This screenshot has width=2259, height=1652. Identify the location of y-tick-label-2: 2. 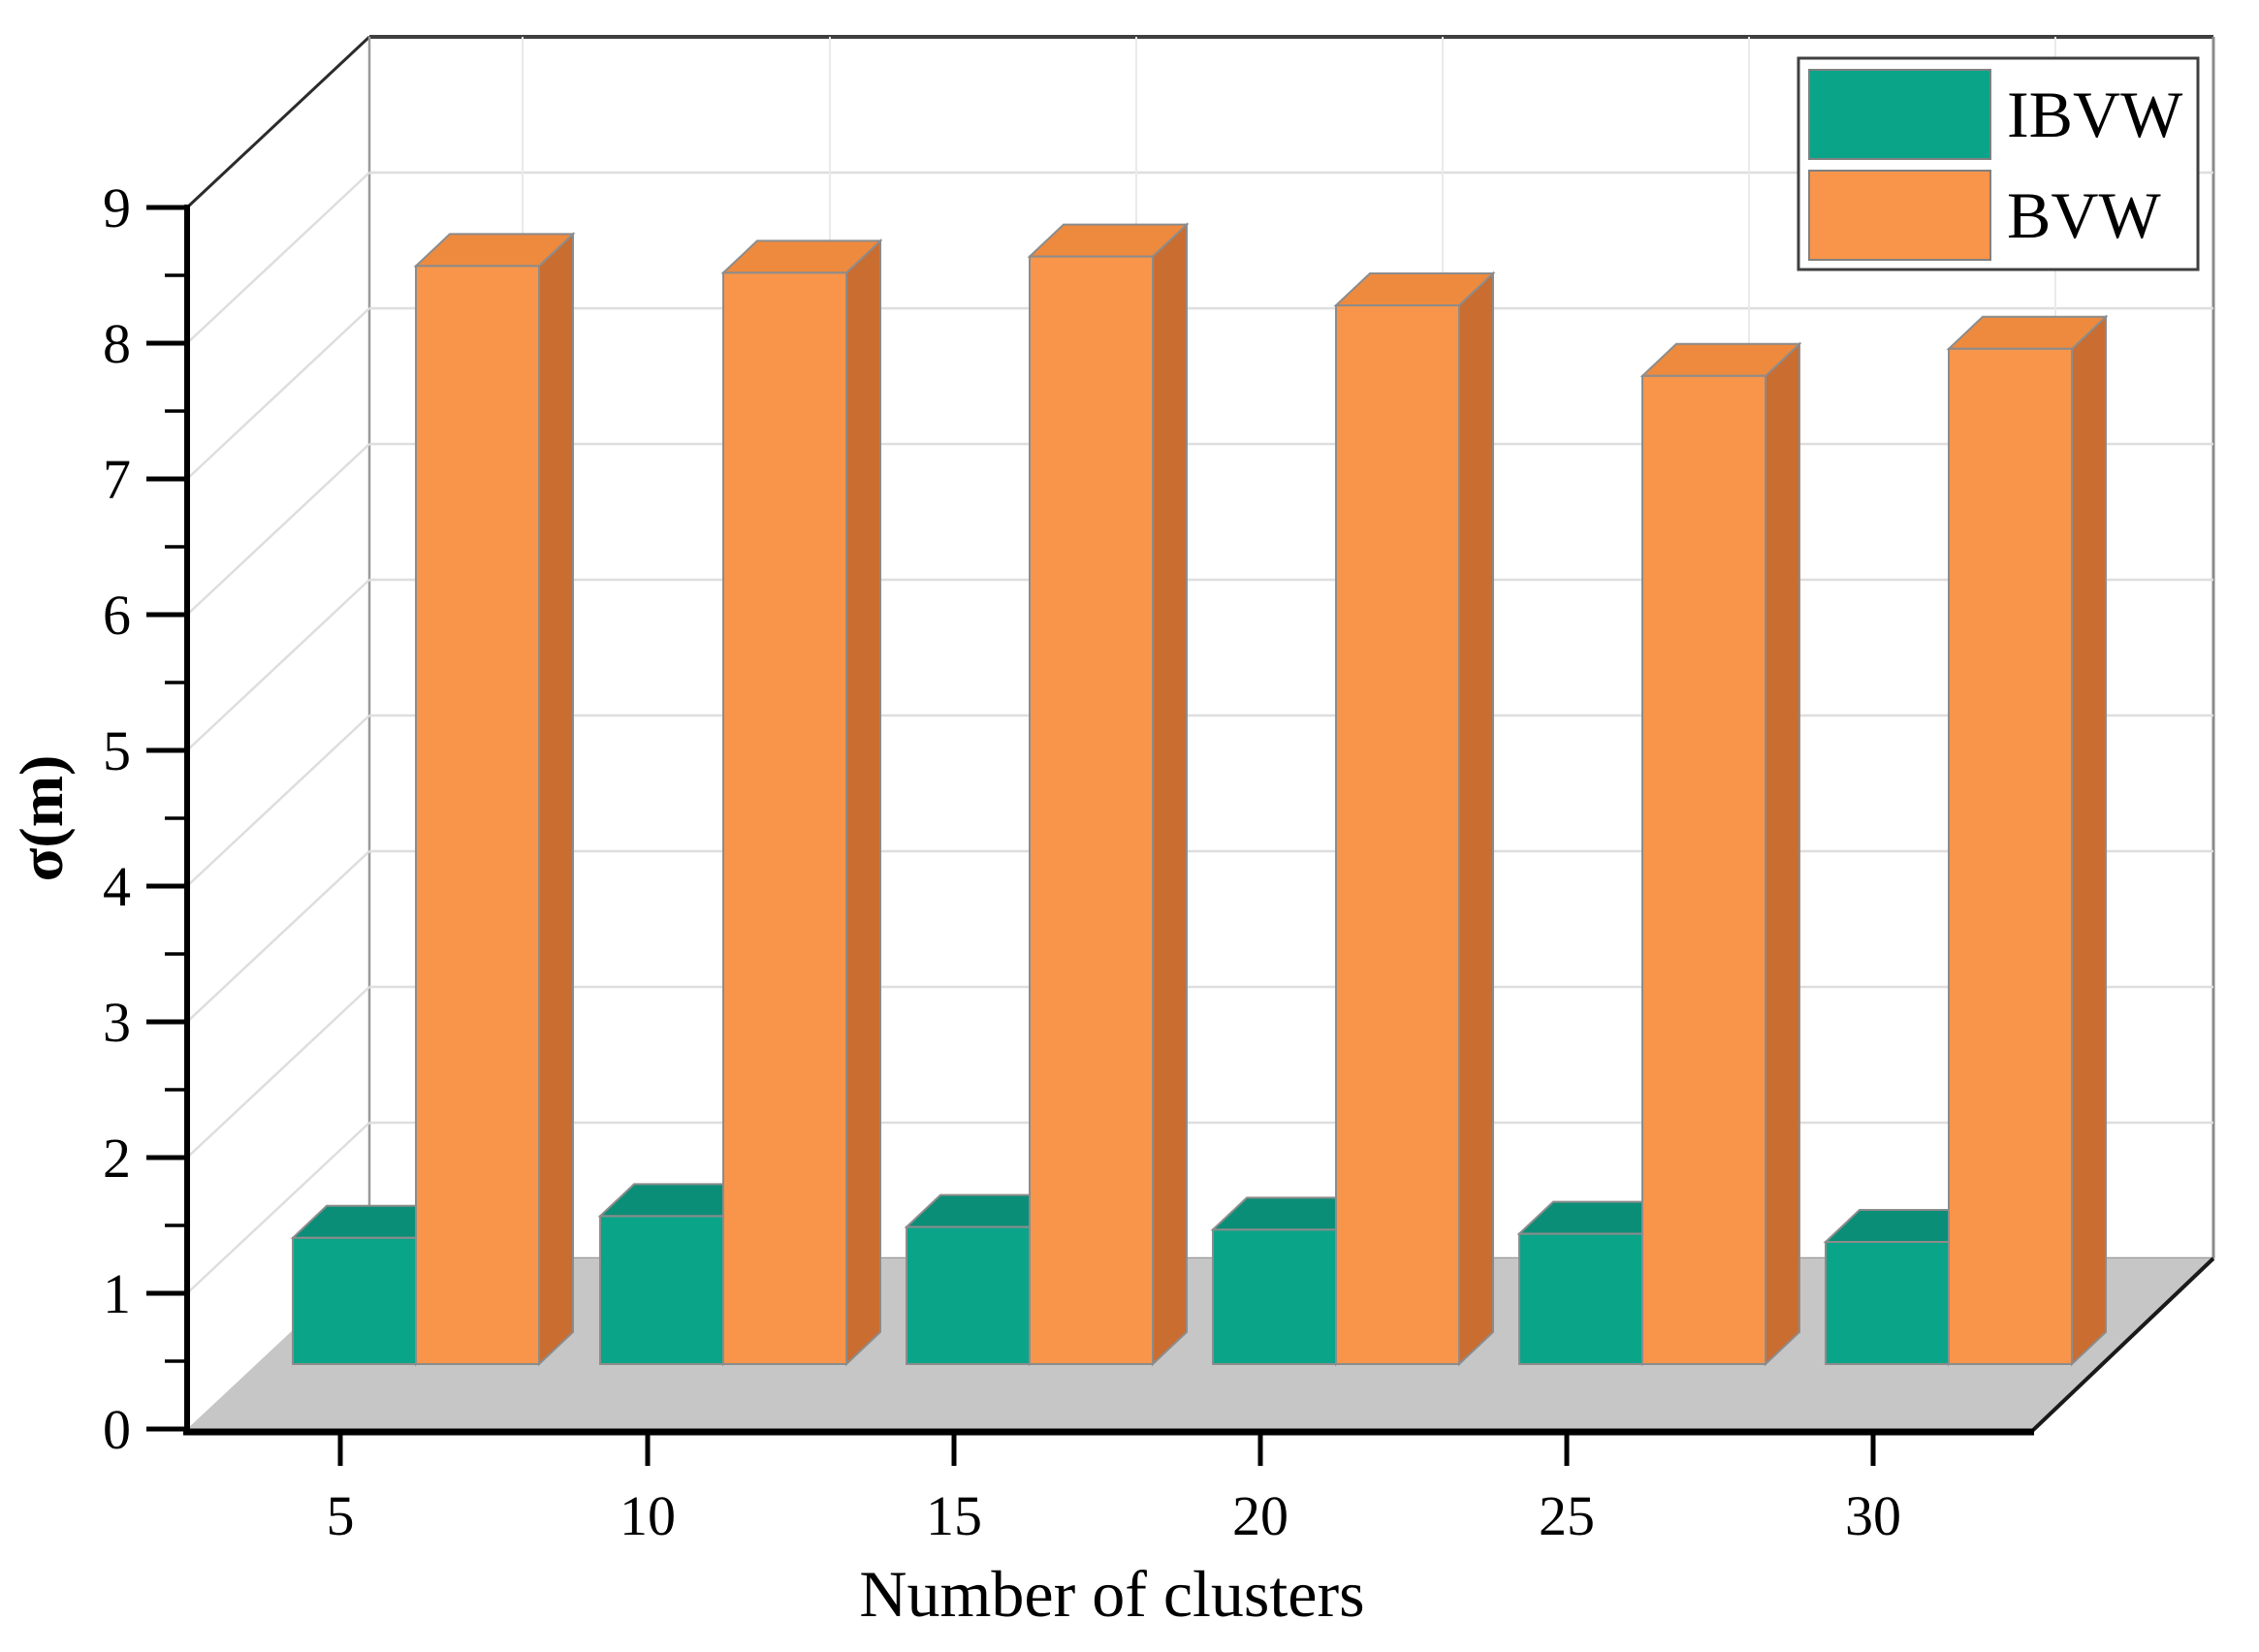
(117, 1158).